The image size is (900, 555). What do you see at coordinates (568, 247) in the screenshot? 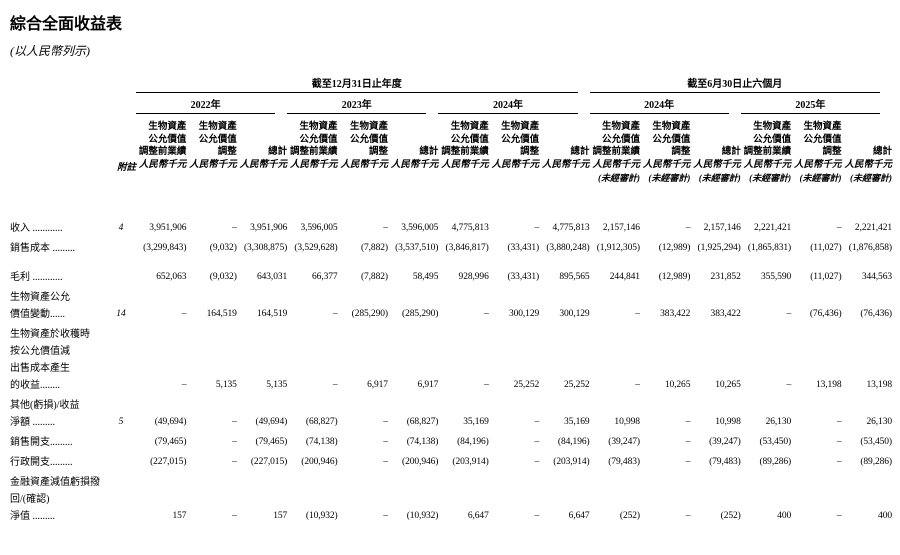
I see `value-cell: (3,880,248)` at bounding box center [568, 247].